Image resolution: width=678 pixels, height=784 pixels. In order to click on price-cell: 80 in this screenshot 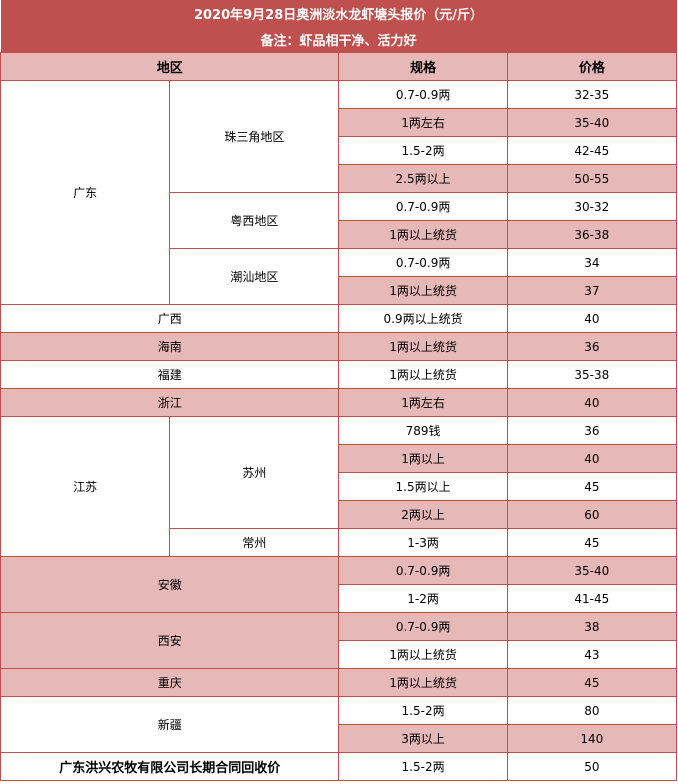, I will do `click(592, 710)`.